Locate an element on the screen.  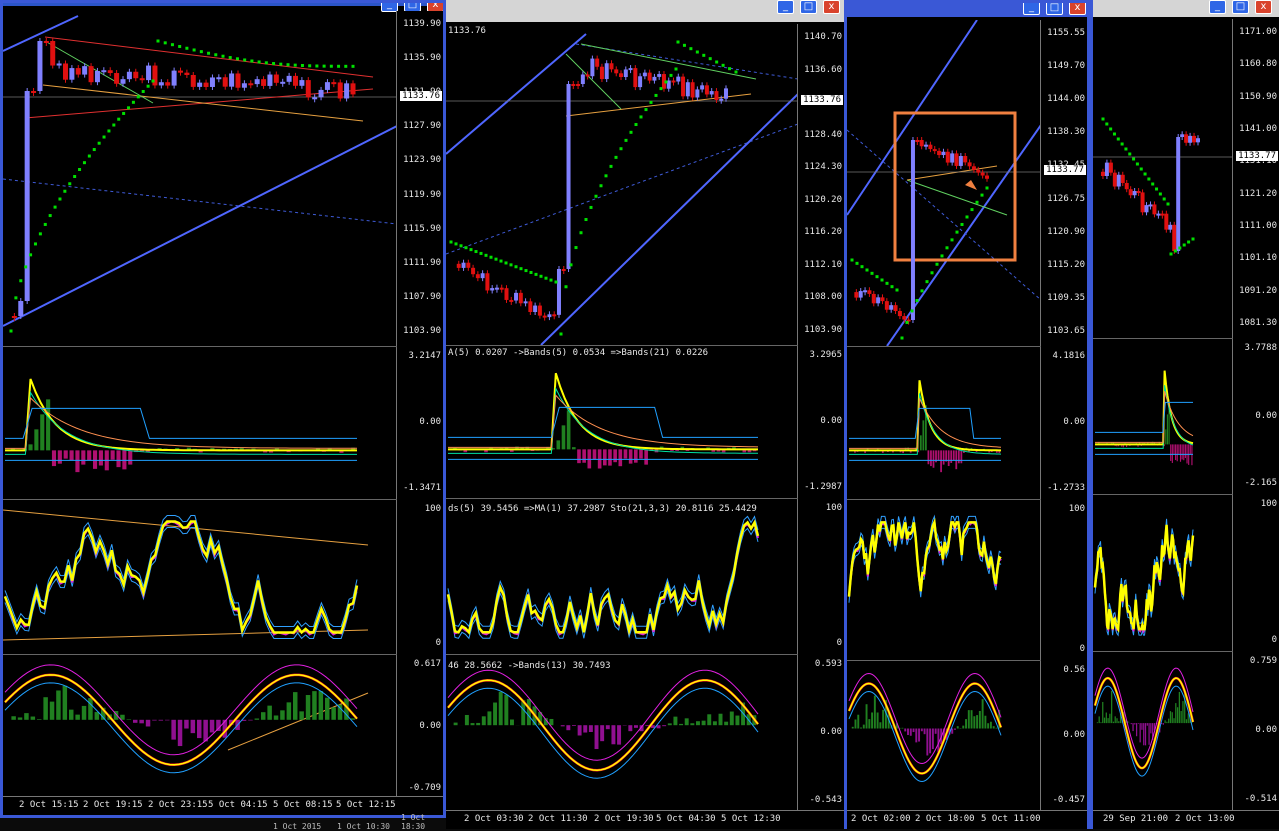
band-line is located at coordinates (181, 423).